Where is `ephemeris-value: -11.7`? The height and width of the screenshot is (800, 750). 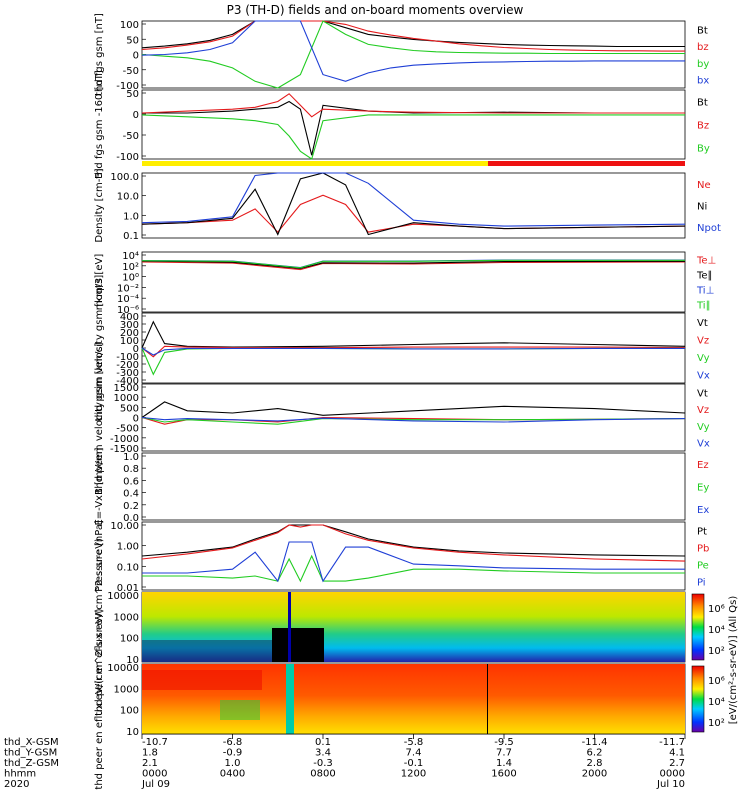
ephemeris-value: -11.7 is located at coordinates (672, 742).